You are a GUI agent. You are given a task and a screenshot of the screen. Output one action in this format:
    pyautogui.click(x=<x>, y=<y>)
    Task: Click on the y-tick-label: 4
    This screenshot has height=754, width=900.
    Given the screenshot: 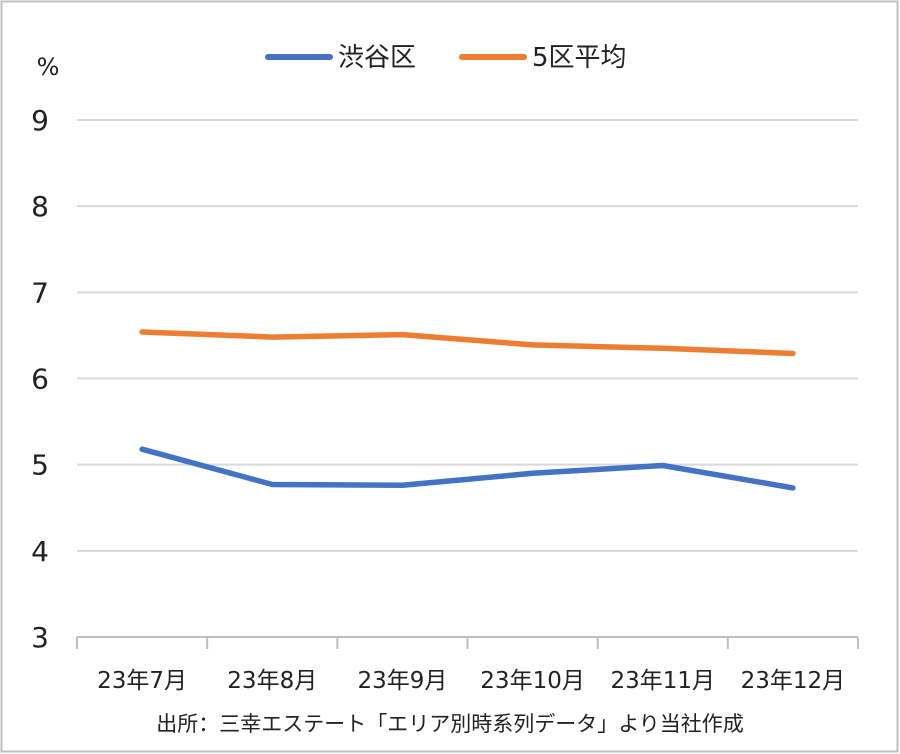 What is the action you would take?
    pyautogui.click(x=40, y=551)
    